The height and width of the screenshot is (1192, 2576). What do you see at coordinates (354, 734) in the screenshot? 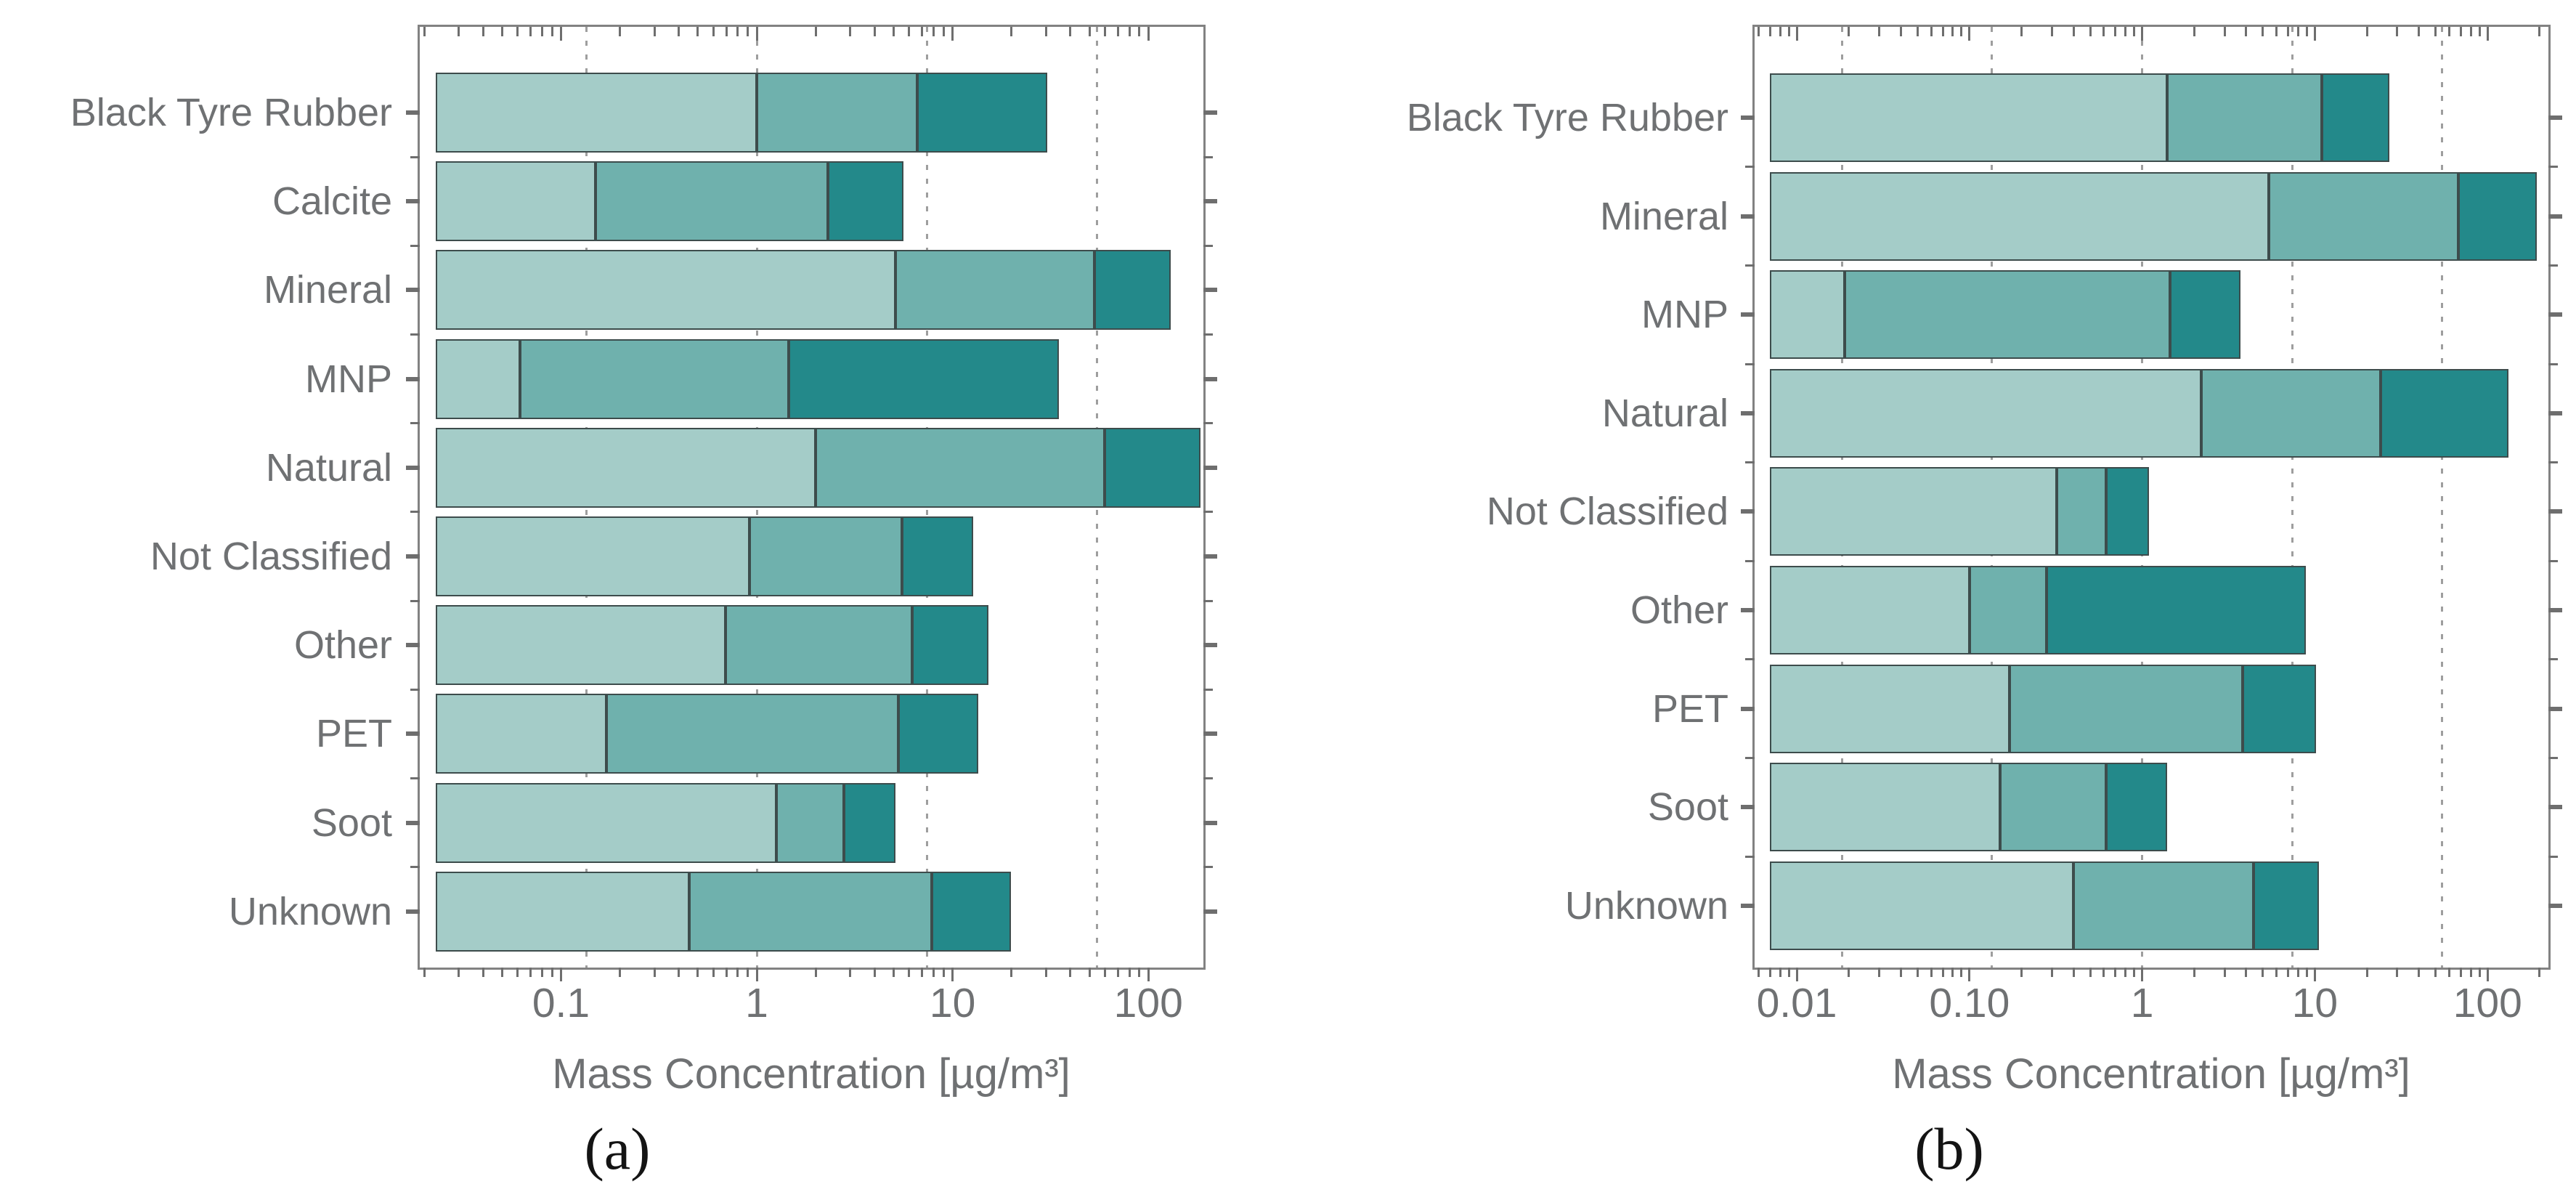
I see `category-label: PET` at bounding box center [354, 734].